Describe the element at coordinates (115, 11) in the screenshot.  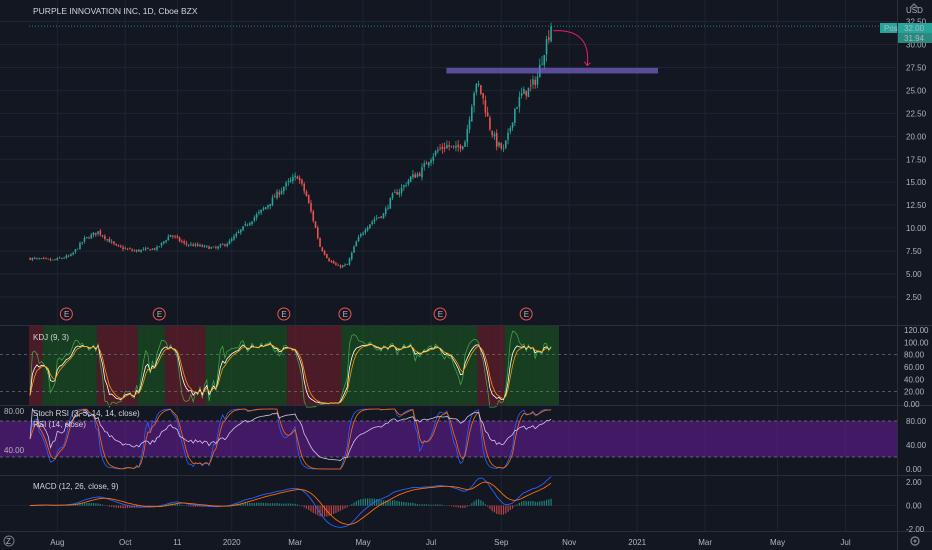
I see `chart-title: PURPLE INNOVATION INC, 1D, Cboe BZX` at that location.